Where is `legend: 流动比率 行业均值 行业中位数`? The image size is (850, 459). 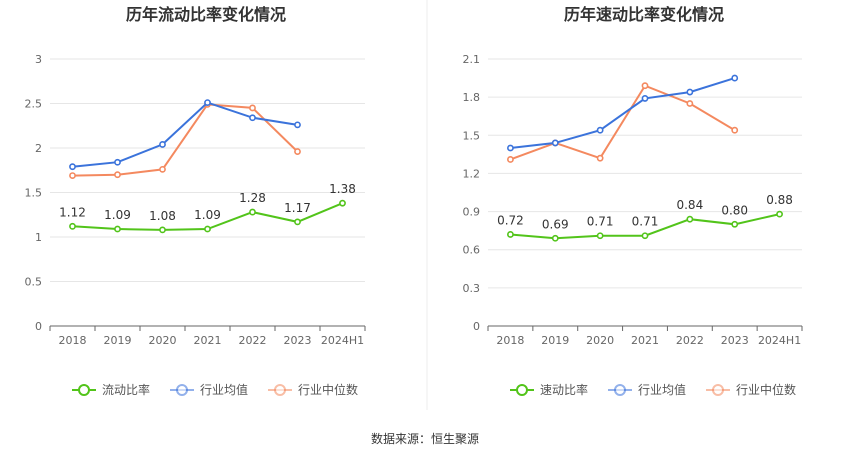
legend: 流动比率 行业均值 行业中位数 is located at coordinates (215, 389).